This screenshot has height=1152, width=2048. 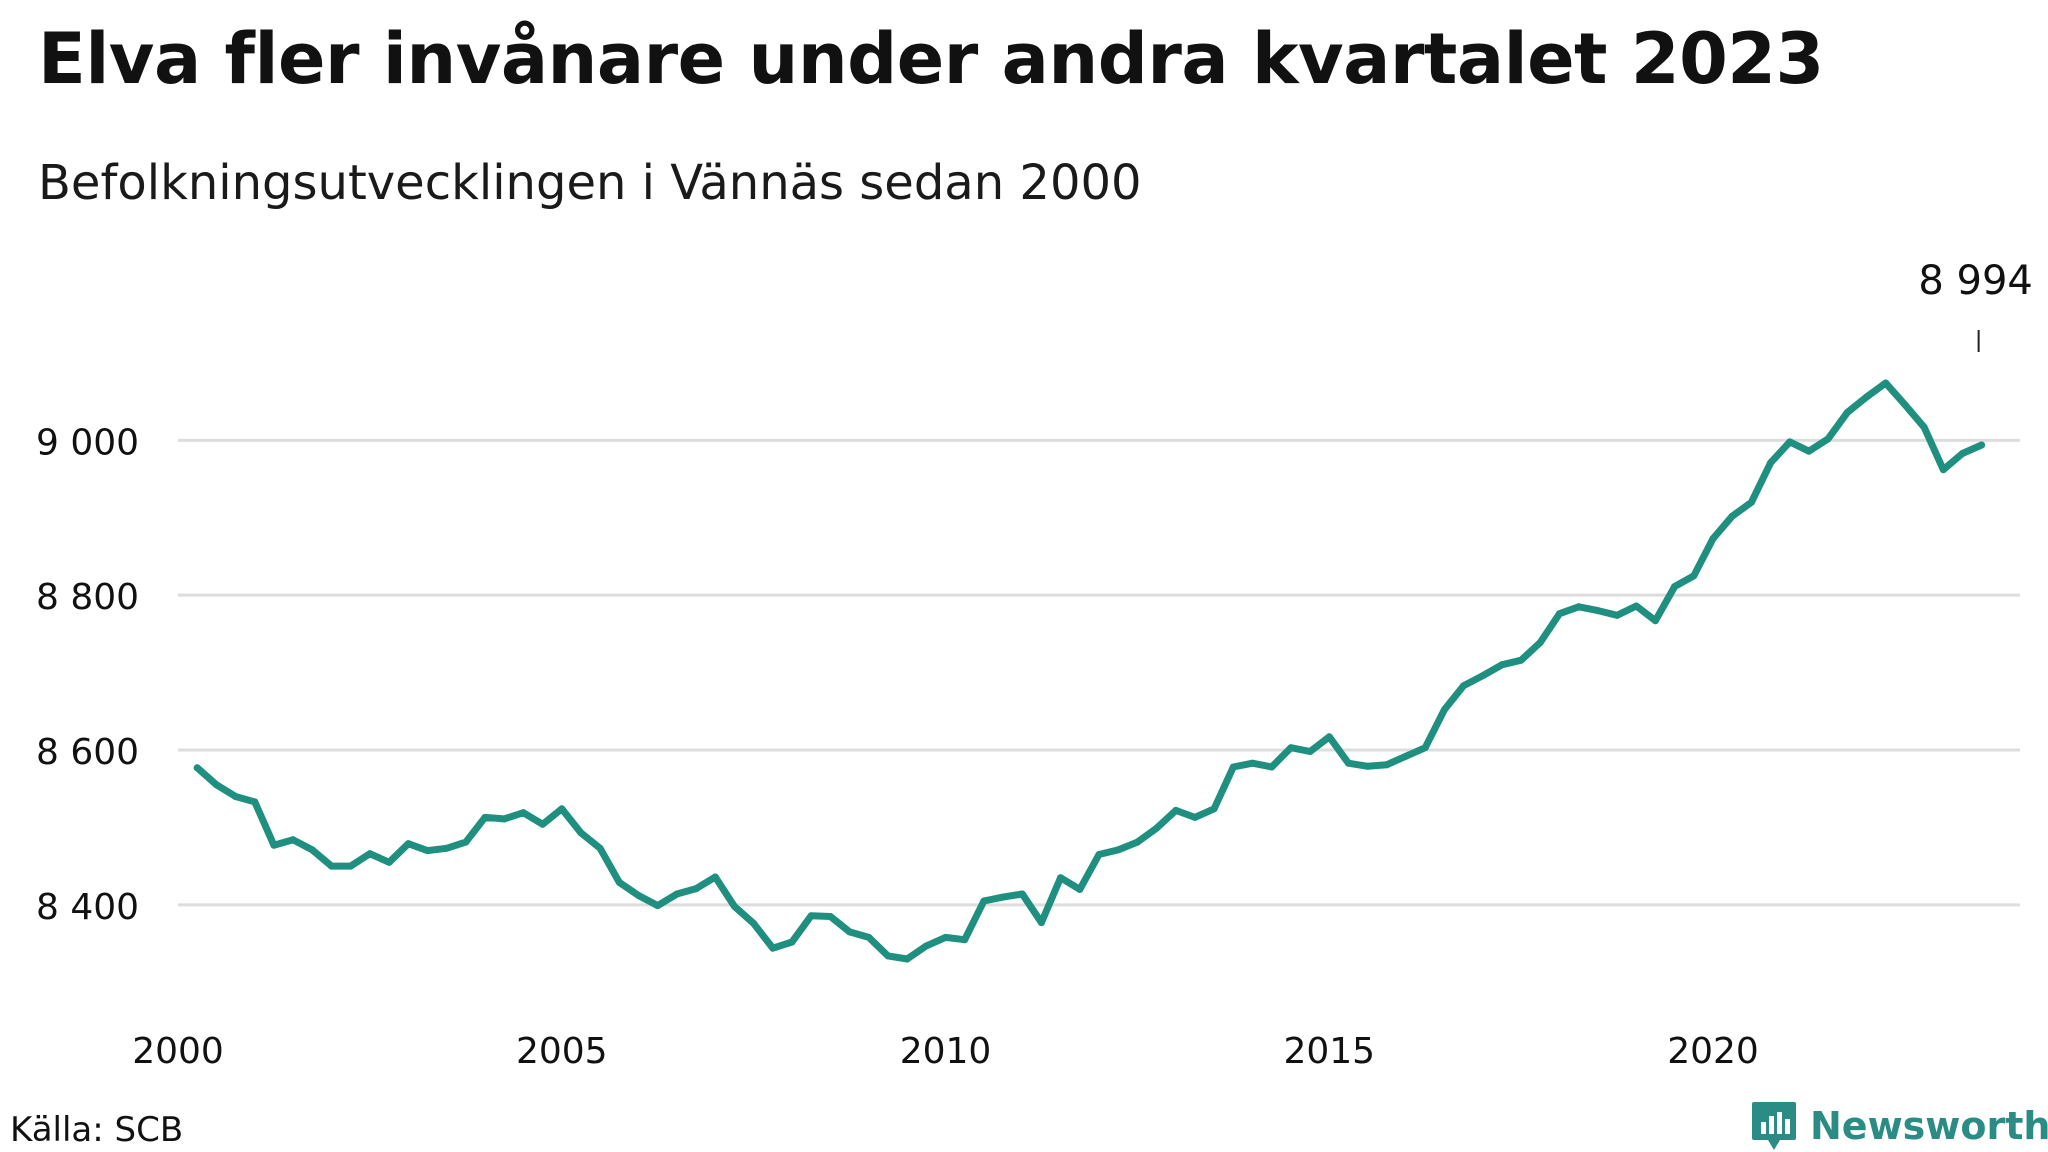 I want to click on source-label: Källa: SCB, so click(x=97, y=1130).